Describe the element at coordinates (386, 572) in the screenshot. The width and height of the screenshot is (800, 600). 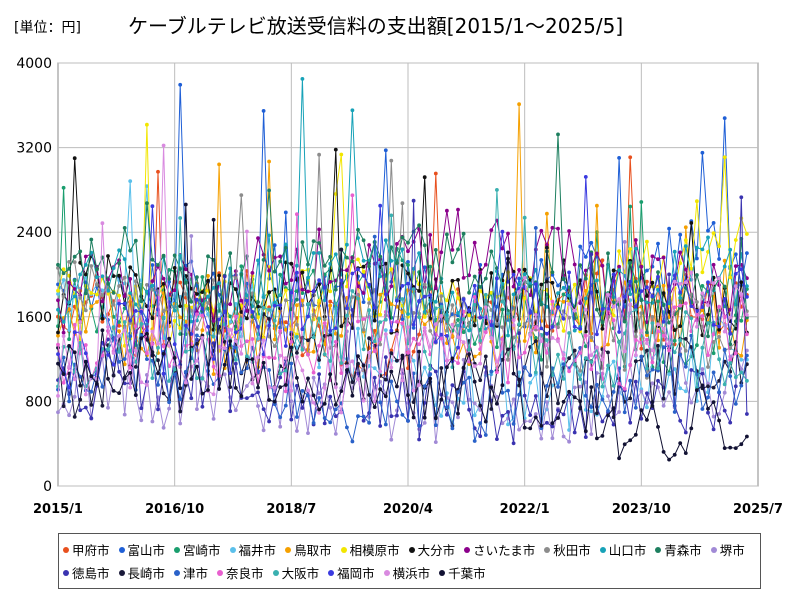
I see `legend-marker-icon` at that location.